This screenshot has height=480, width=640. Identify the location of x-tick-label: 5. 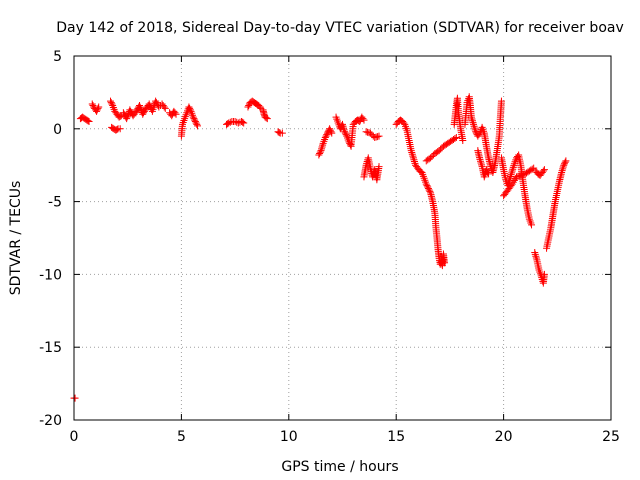
(181, 437).